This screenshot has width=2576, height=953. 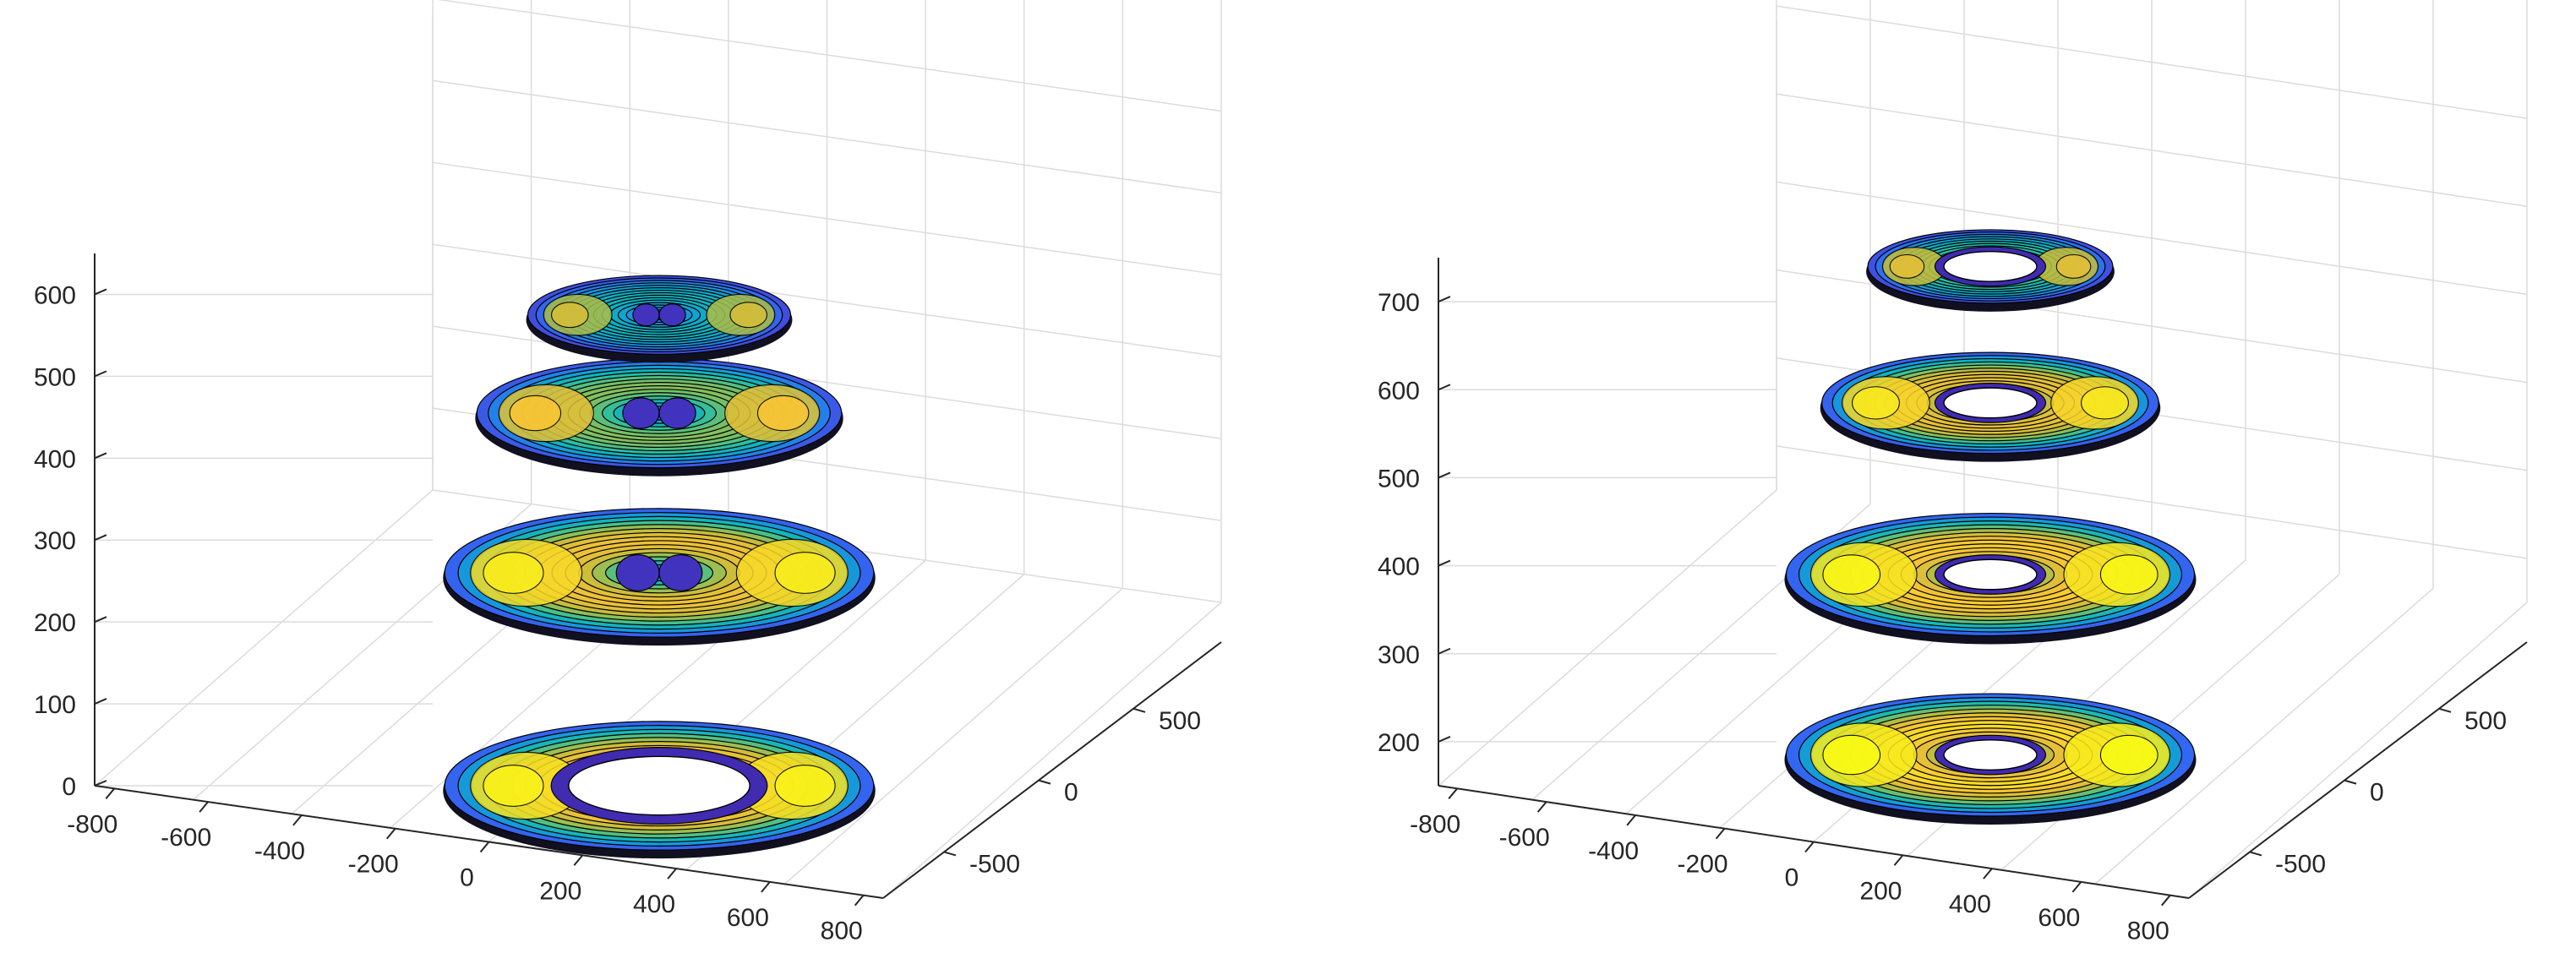 I want to click on x-tick-label: -600, so click(x=186, y=838).